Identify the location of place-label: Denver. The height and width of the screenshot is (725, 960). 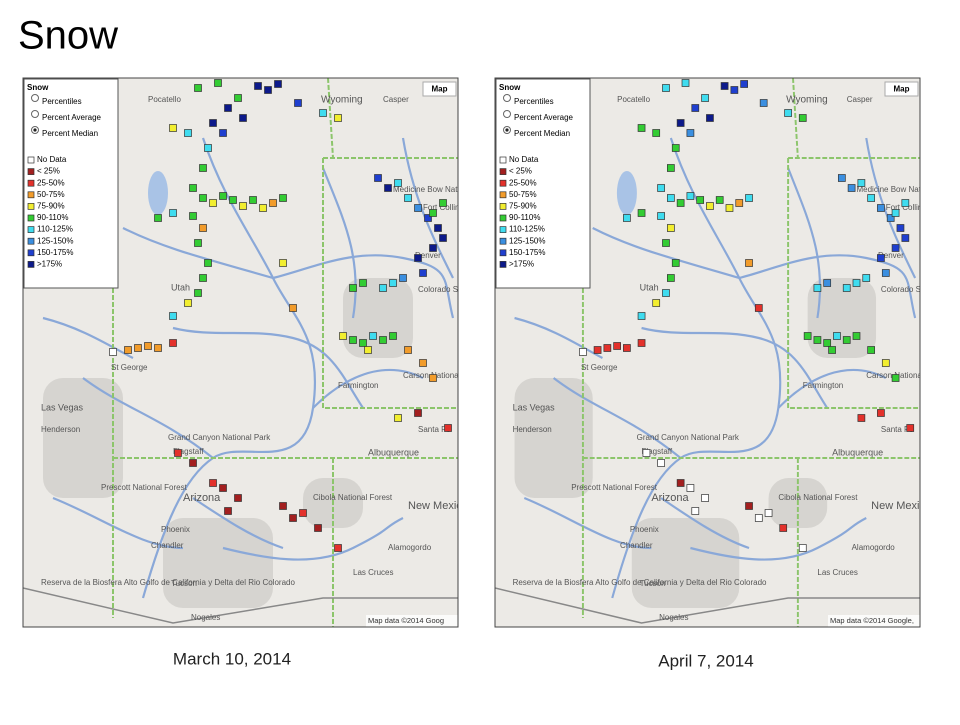
(891, 255).